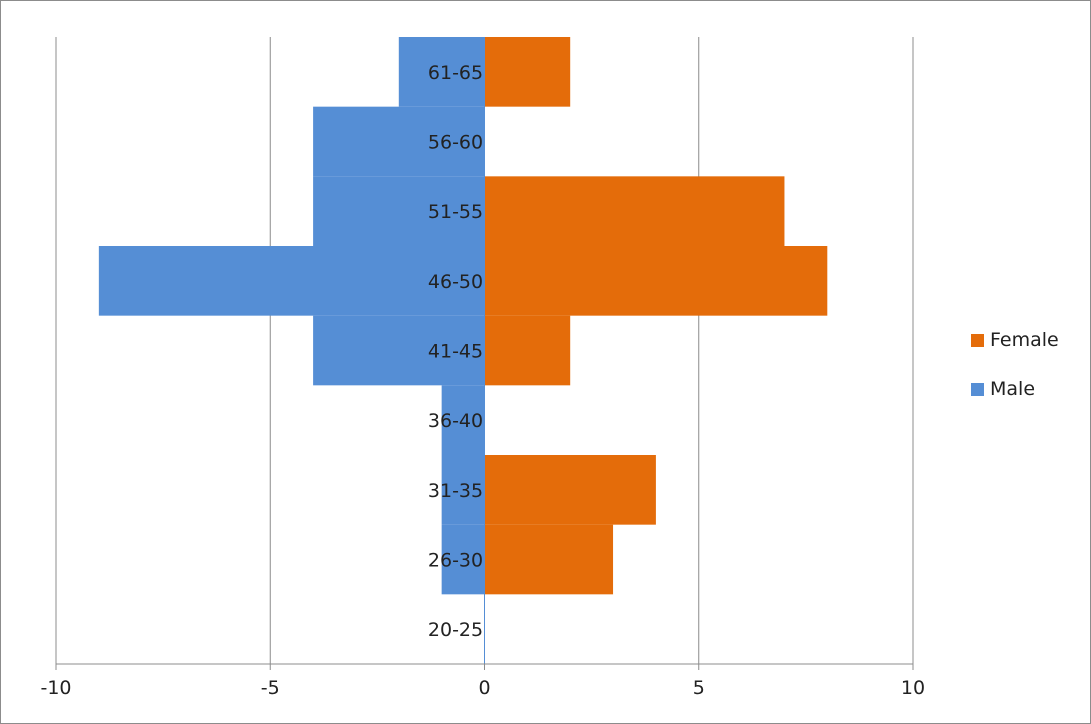  I want to click on x-tick-label: 0, so click(484, 688).